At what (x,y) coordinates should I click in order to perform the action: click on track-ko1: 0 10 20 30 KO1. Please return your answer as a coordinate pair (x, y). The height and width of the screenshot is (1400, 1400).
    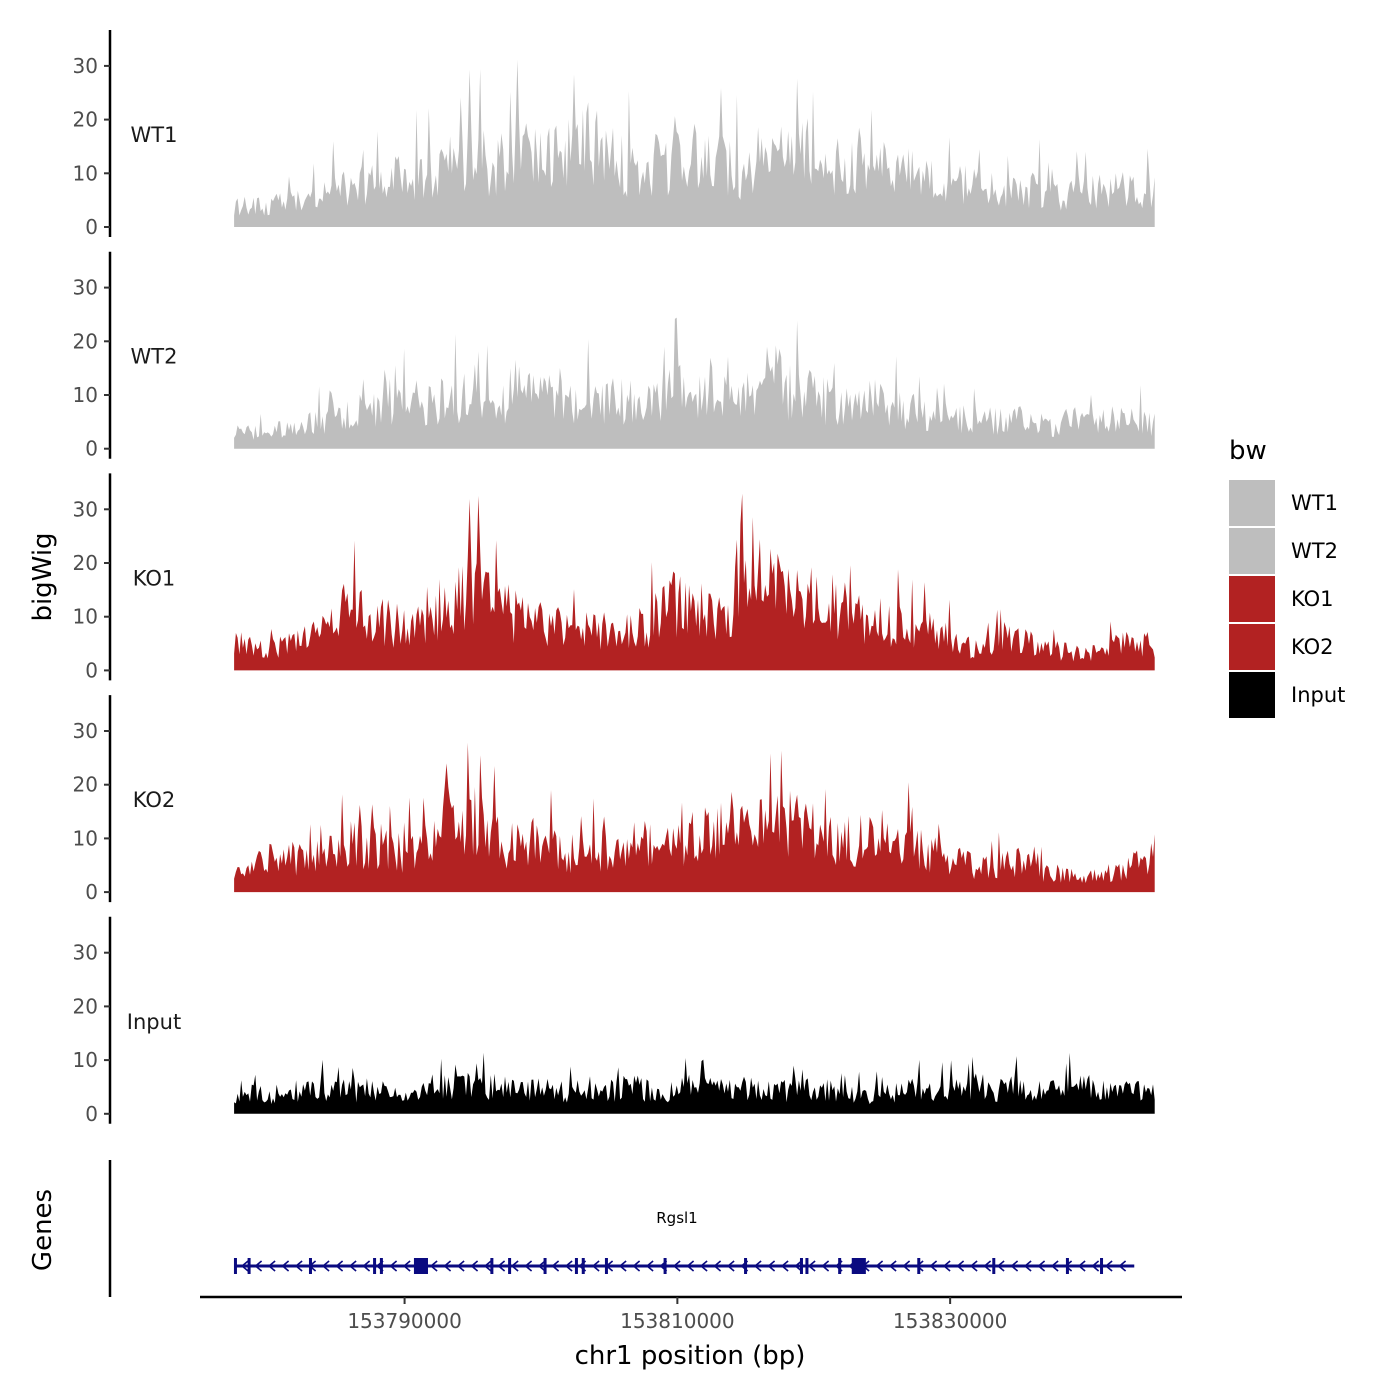
    Looking at the image, I should click on (614, 577).